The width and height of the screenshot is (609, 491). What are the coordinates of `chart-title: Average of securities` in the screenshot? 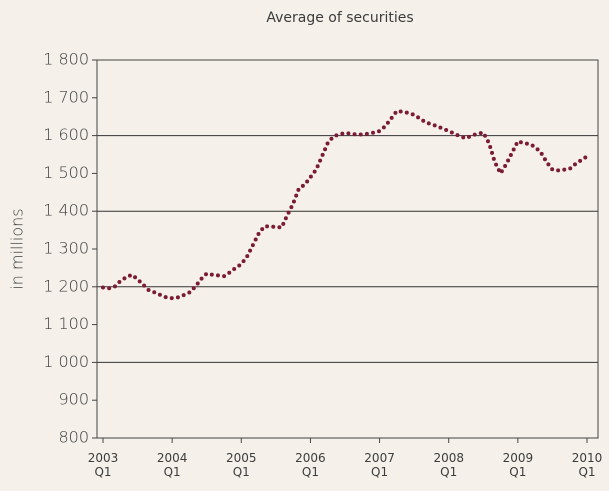 It's located at (339, 18).